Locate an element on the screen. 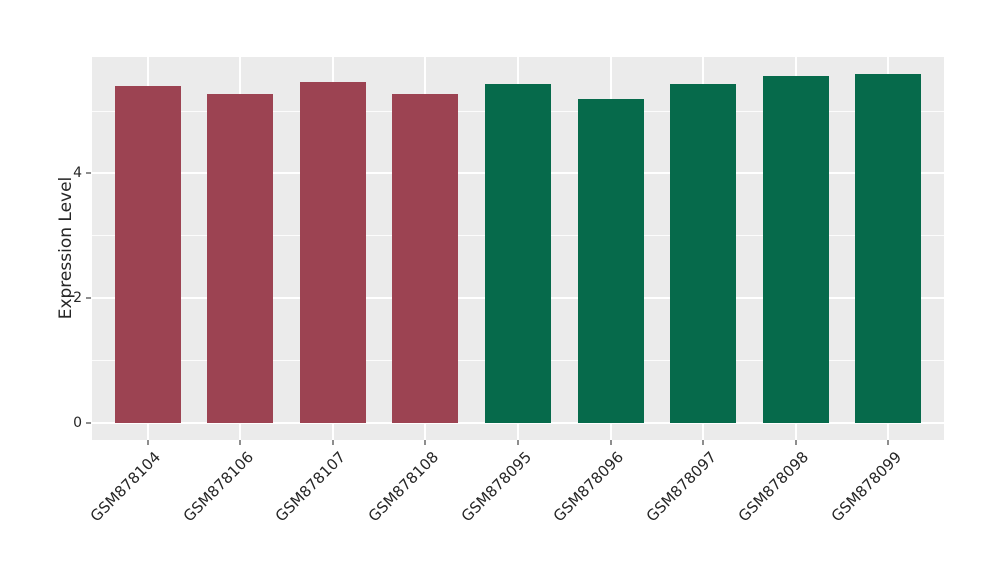 This screenshot has width=1000, height=580. bar-GSM878098 is located at coordinates (795, 249).